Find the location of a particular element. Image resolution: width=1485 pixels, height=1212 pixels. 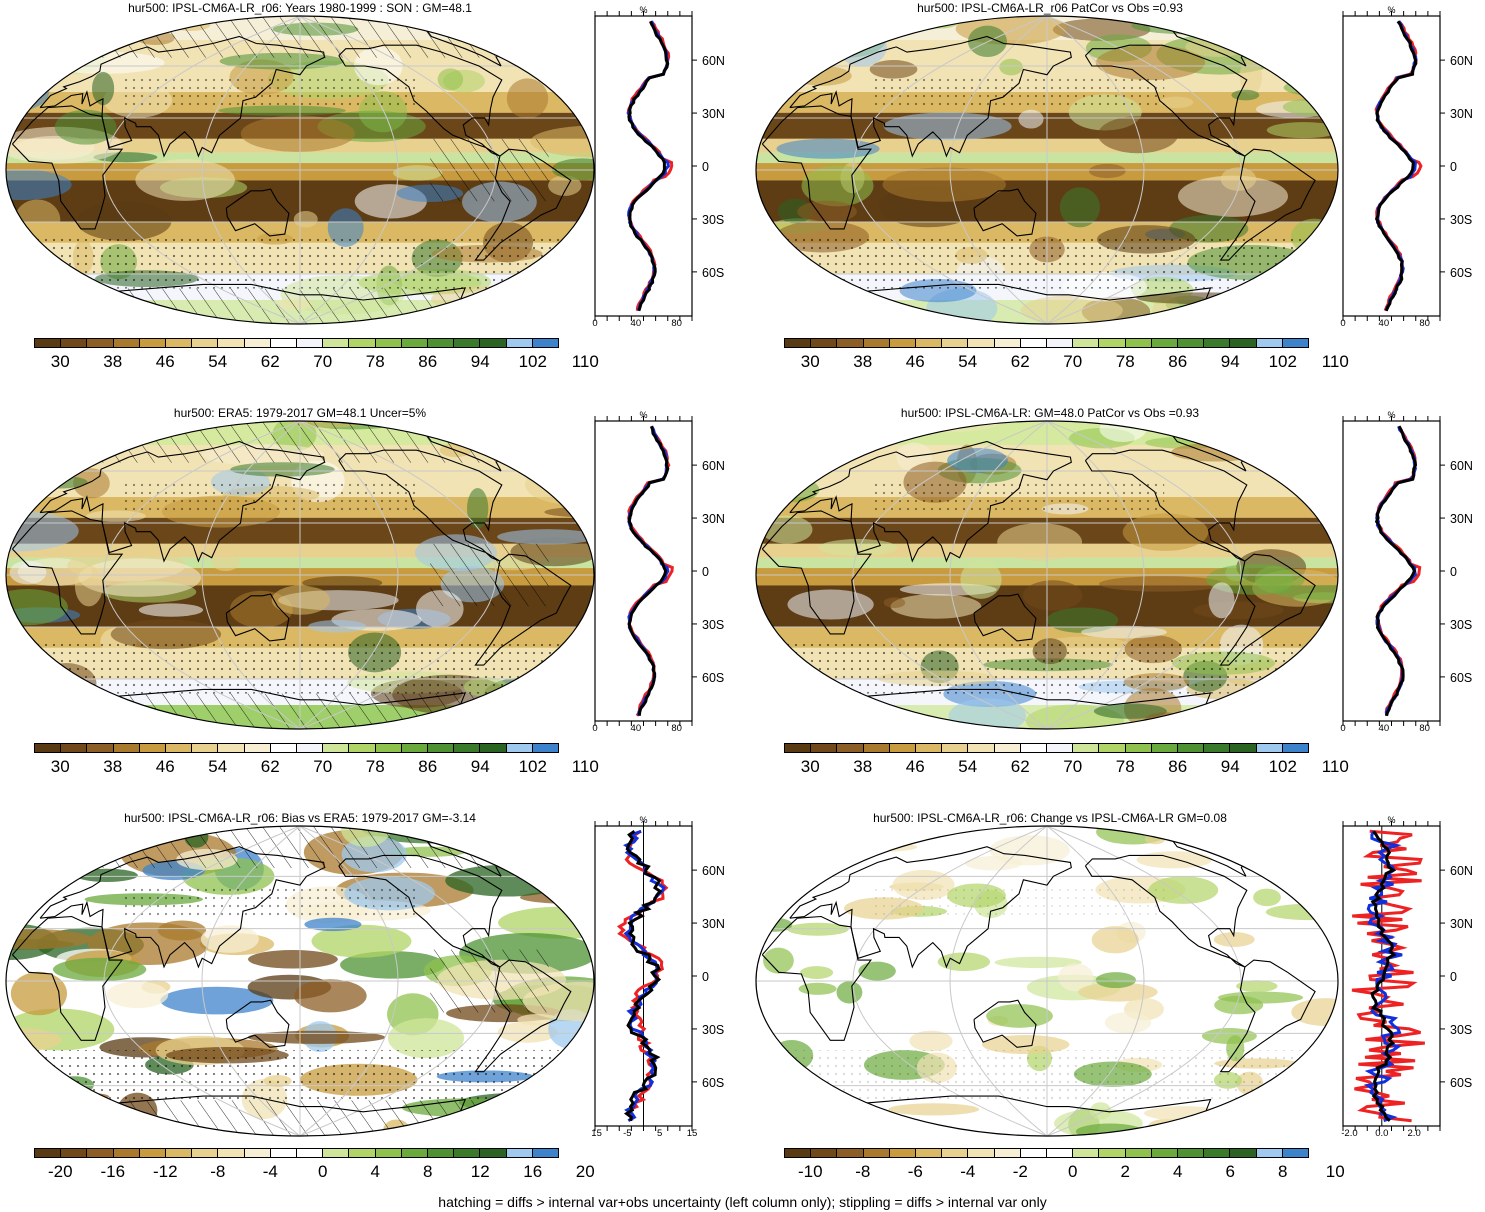

robinson-map is located at coordinates (1047, 170).